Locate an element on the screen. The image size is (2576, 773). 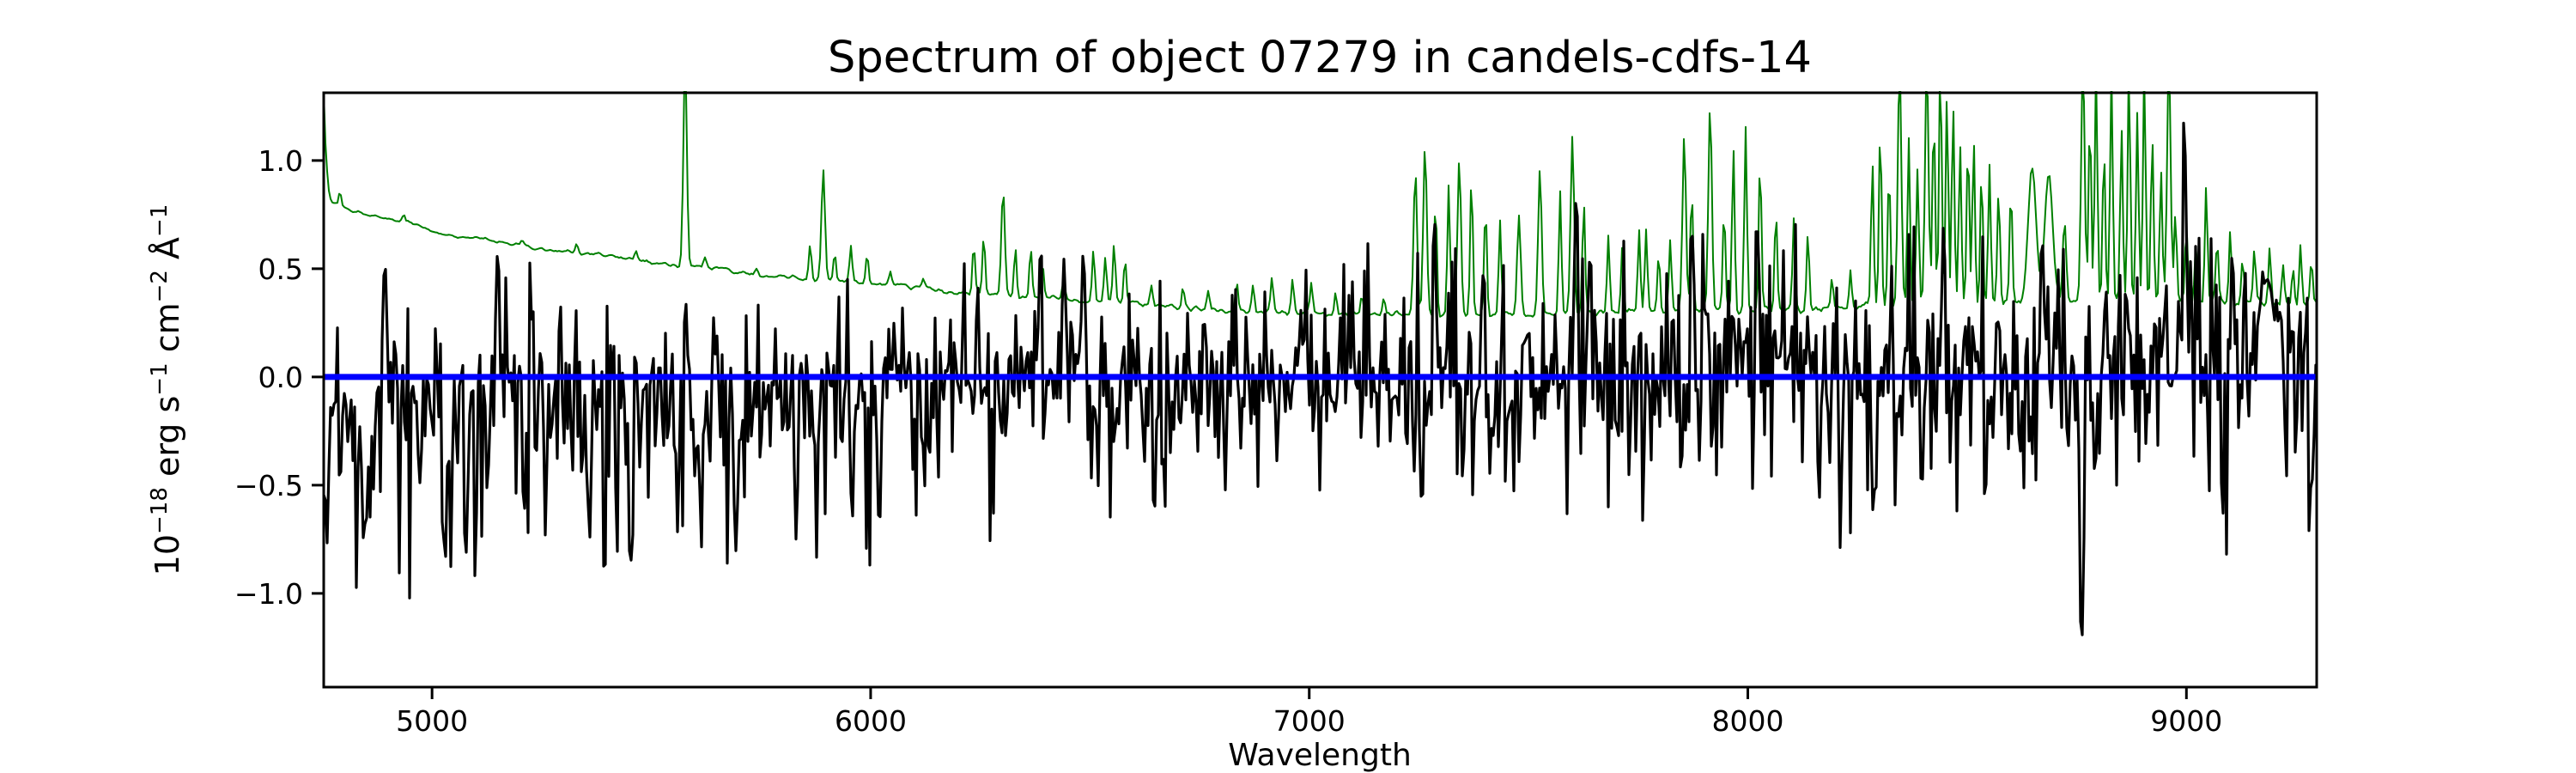
x-tick-label-8000: 8000 is located at coordinates (1748, 721).